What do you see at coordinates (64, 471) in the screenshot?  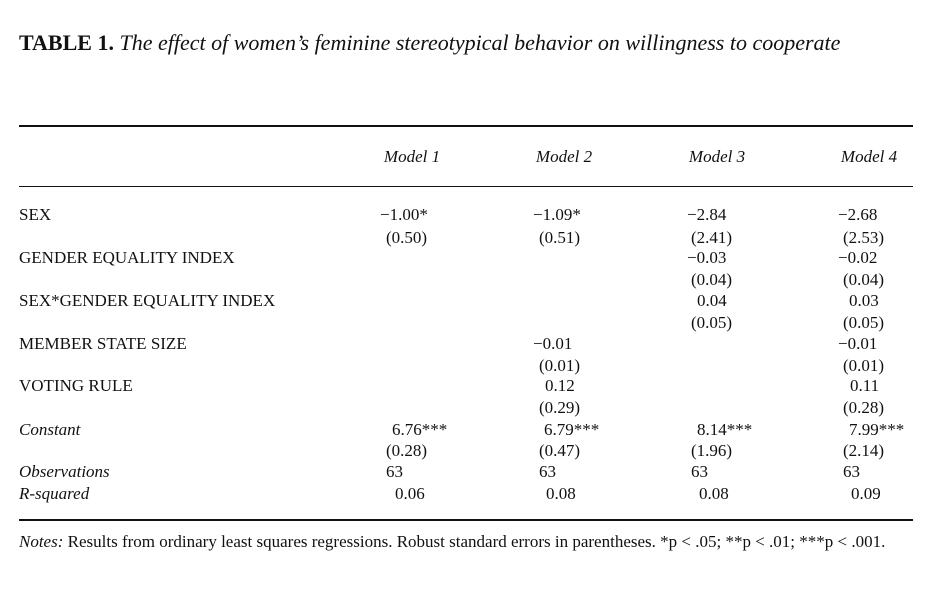 I see `row-label-observations: Observations` at bounding box center [64, 471].